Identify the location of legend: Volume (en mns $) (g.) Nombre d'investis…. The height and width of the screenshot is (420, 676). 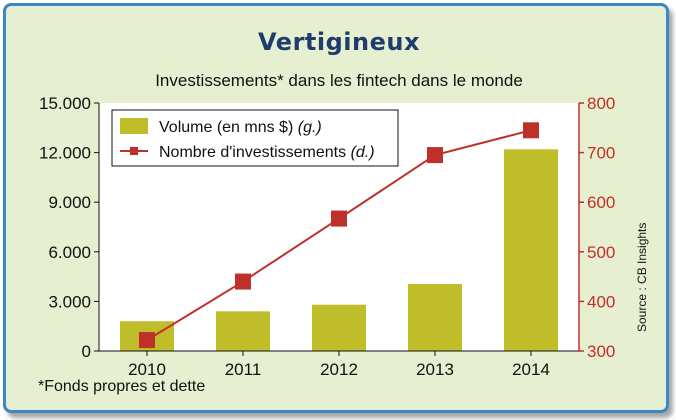
(255, 138).